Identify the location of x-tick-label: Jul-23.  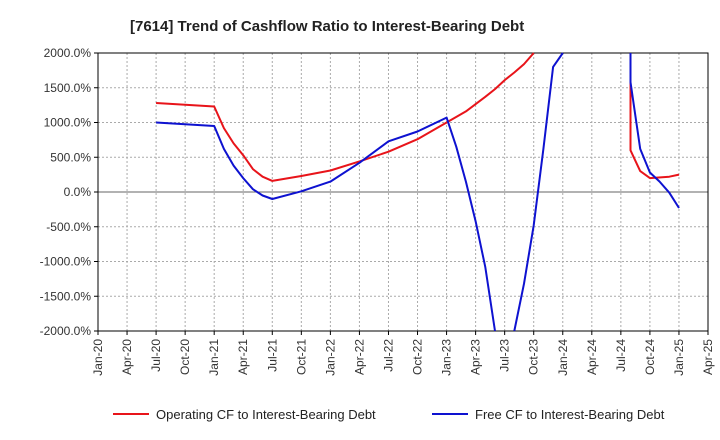
(505, 355).